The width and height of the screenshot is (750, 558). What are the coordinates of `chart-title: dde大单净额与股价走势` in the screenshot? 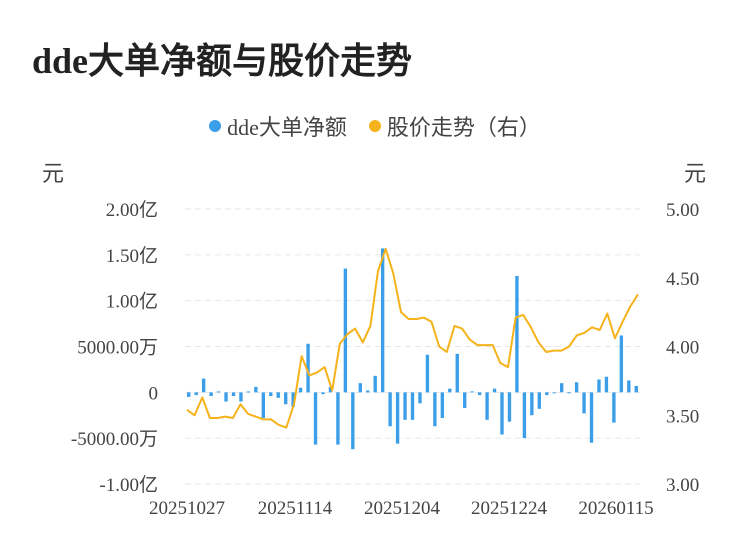 It's located at (222, 61).